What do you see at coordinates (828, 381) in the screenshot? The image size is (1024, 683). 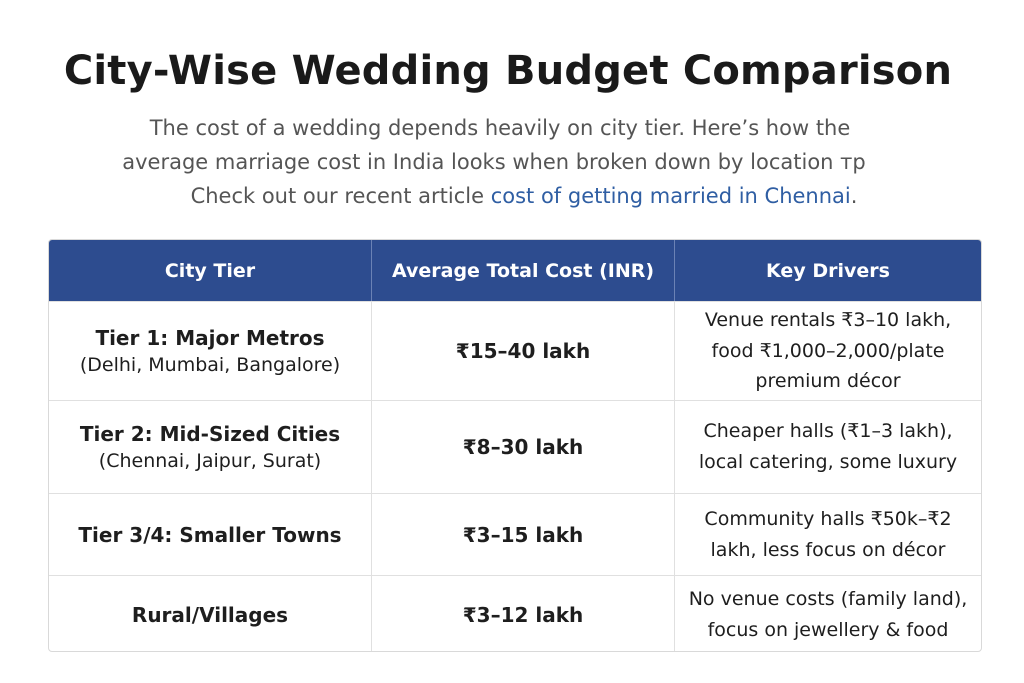 I see `drivers-line: premium décor` at bounding box center [828, 381].